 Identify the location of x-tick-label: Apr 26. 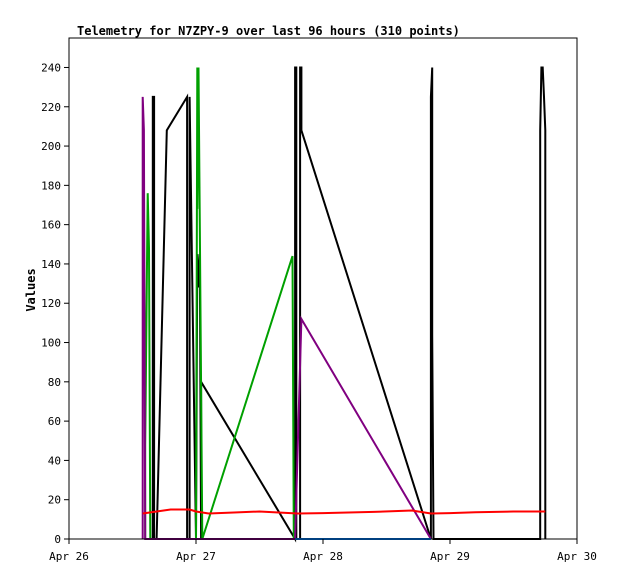
(69, 556).